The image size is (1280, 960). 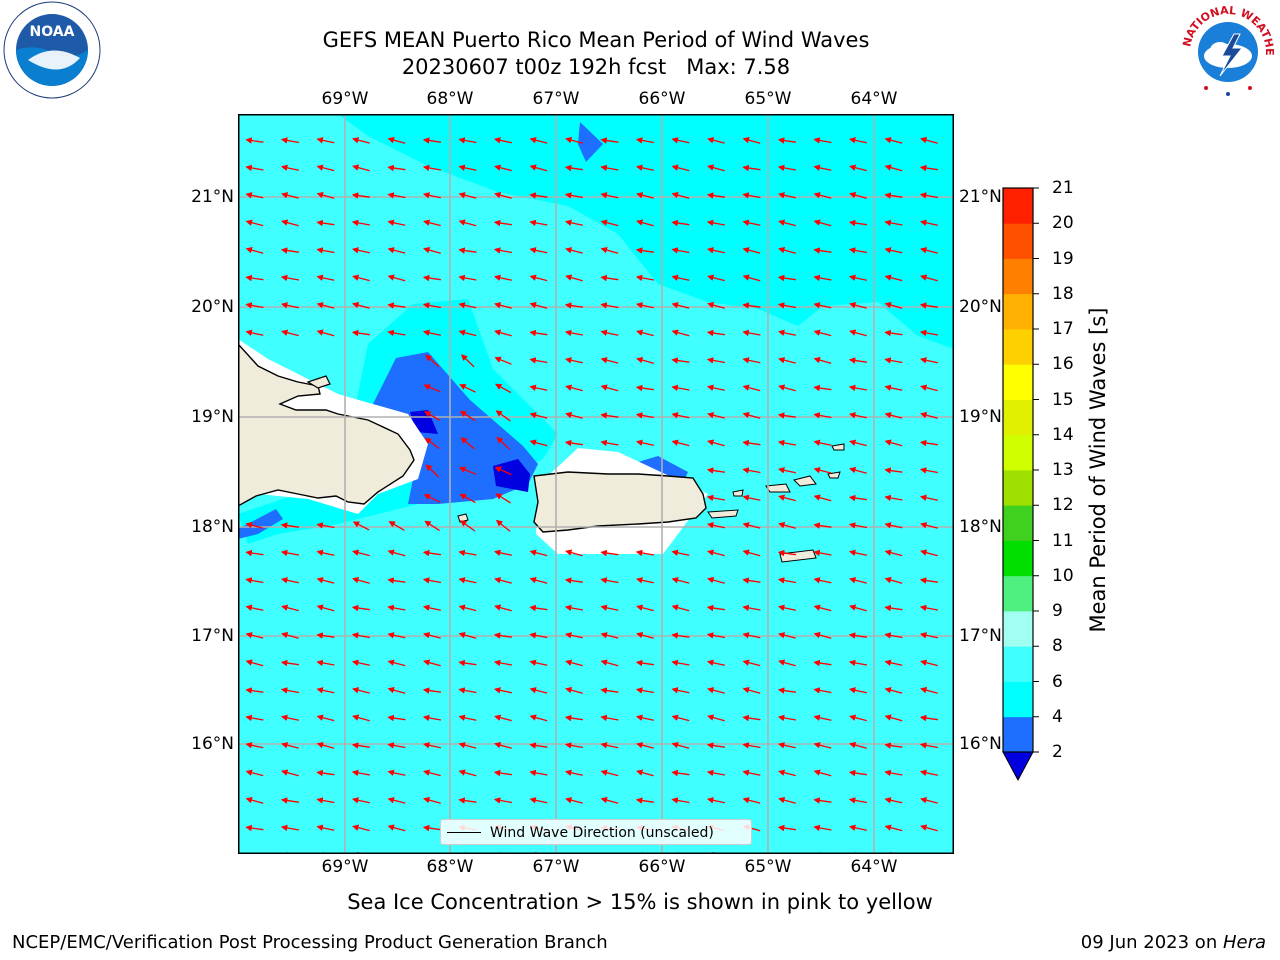 What do you see at coordinates (1063, 505) in the screenshot?
I see `colorbar-tick-label: 12` at bounding box center [1063, 505].